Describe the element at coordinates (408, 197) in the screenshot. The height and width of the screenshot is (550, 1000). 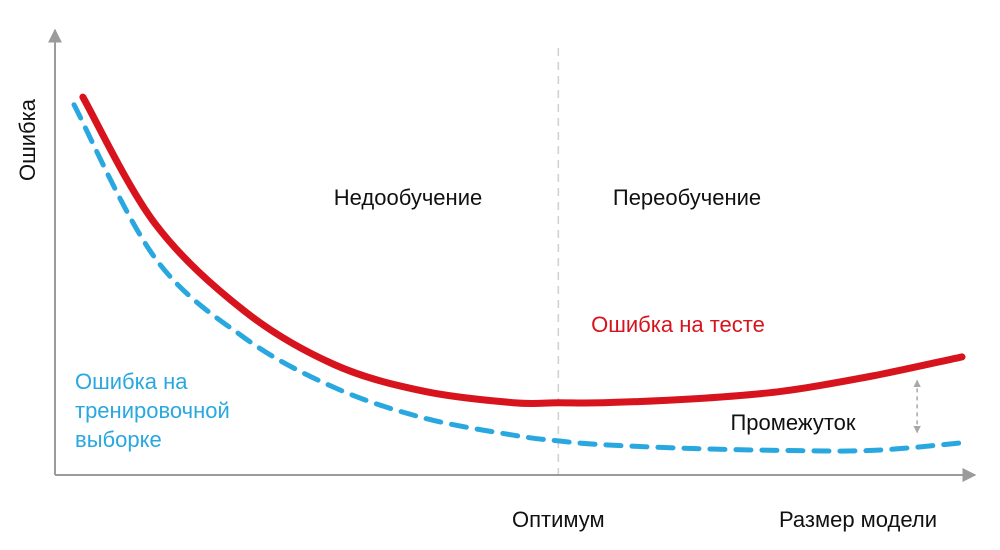
I see `region-label-underfitting: Недообучение` at that location.